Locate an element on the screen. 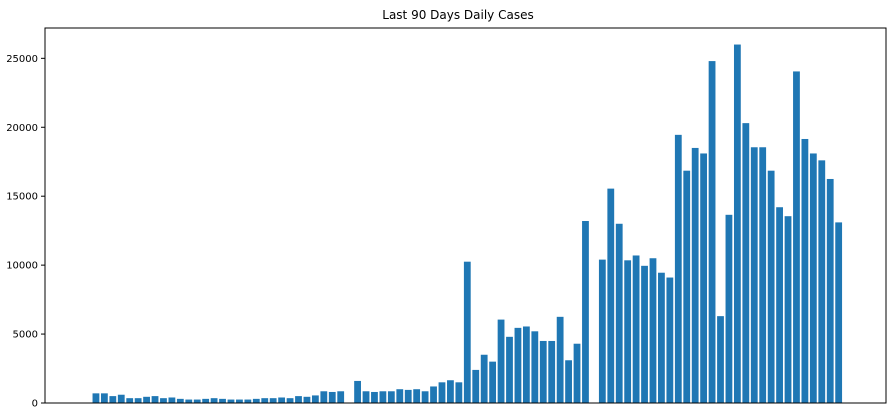 Image resolution: width=889 pixels, height=416 pixels. y-tick-label: 15000 is located at coordinates (22, 197).